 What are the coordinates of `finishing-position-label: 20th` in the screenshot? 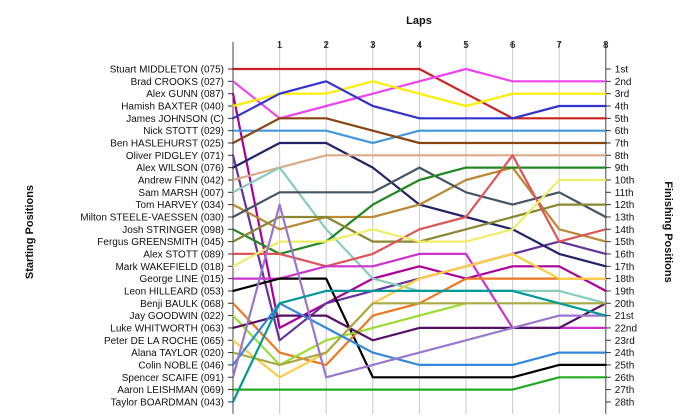 It's located at (624, 304).